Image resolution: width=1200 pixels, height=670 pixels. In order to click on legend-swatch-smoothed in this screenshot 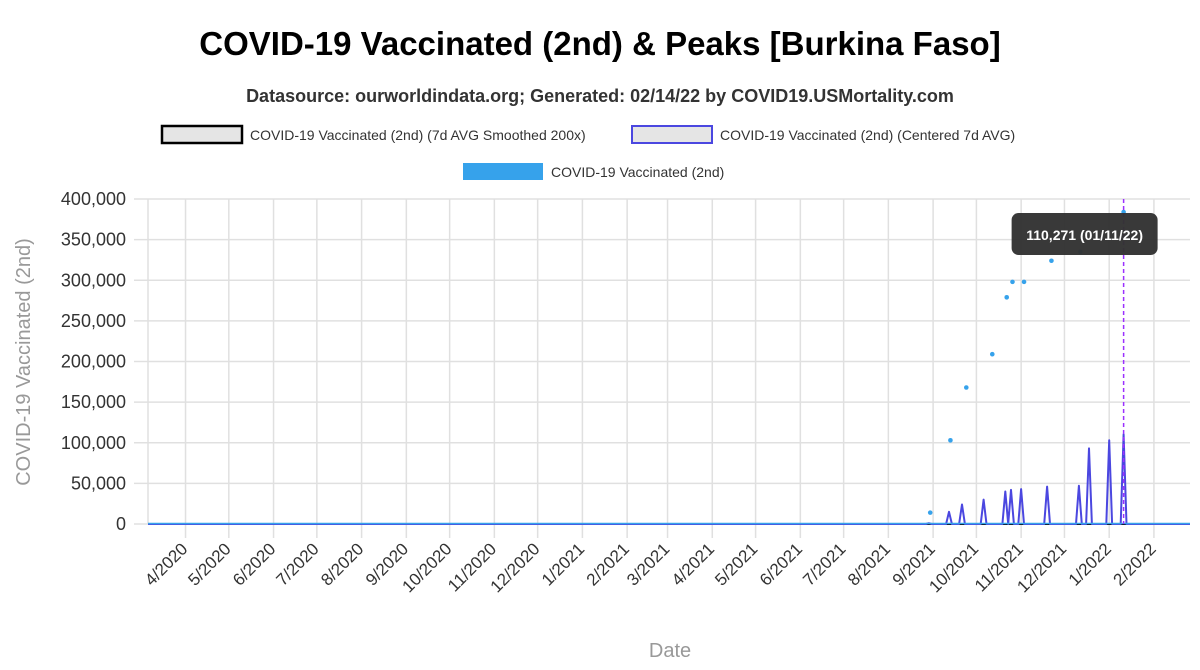, I will do `click(202, 134)`.